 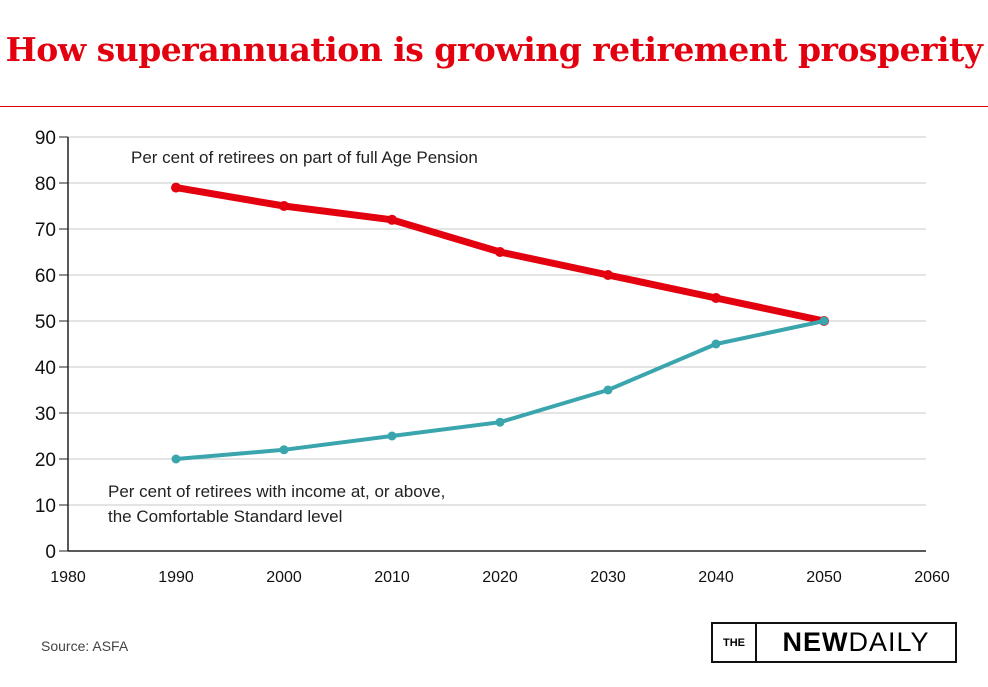 What do you see at coordinates (500, 577) in the screenshot?
I see `x-tick-label: 2020` at bounding box center [500, 577].